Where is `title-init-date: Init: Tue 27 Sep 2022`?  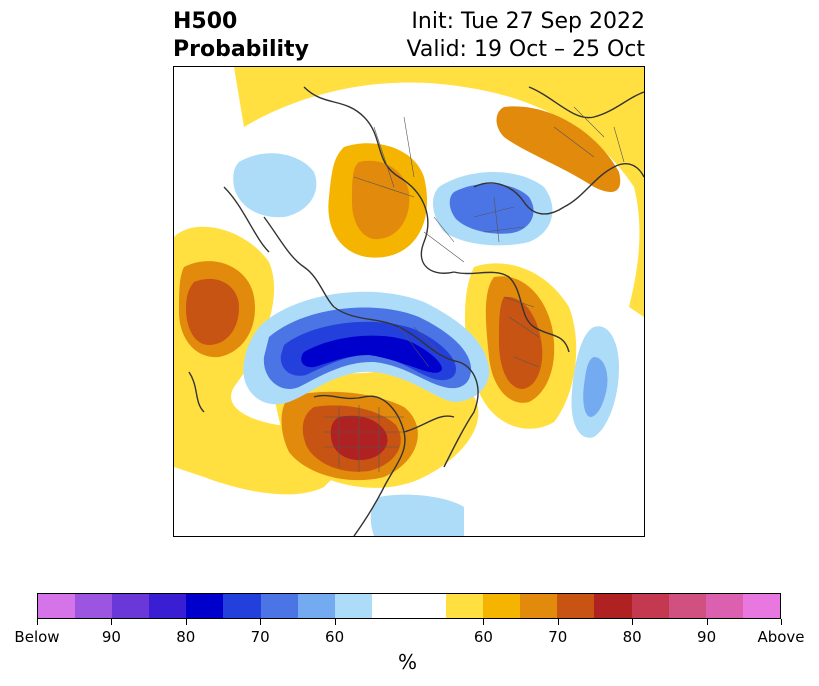
title-init-date: Init: Tue 27 Sep 2022 is located at coordinates (528, 21).